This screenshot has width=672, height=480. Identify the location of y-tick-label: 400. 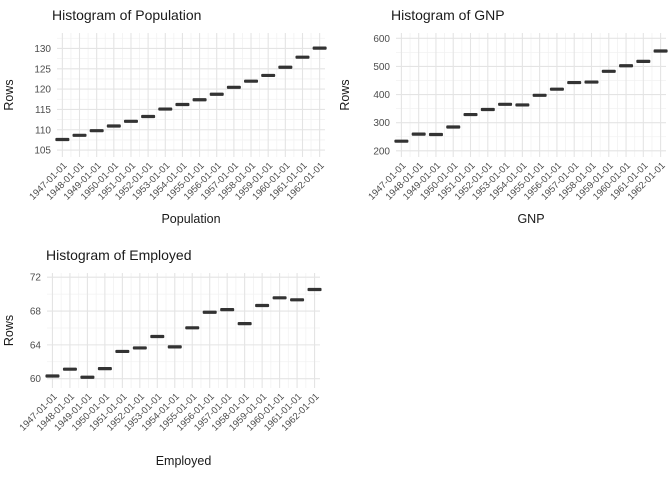
(381, 95).